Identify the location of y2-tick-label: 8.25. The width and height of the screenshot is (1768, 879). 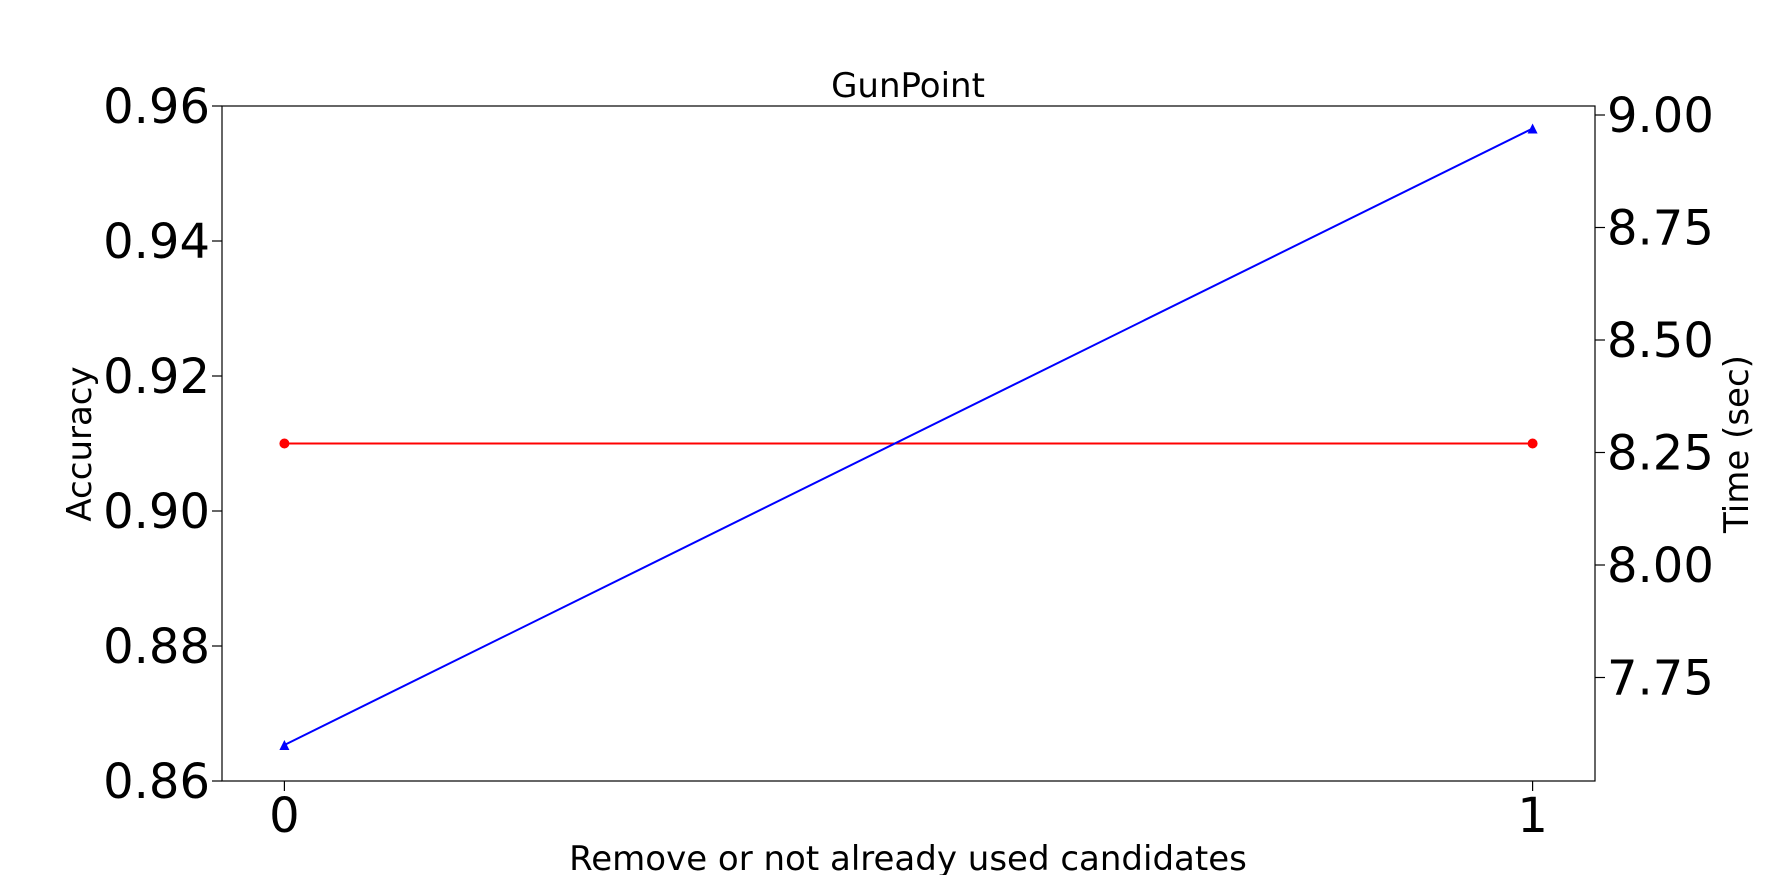
(1660, 454).